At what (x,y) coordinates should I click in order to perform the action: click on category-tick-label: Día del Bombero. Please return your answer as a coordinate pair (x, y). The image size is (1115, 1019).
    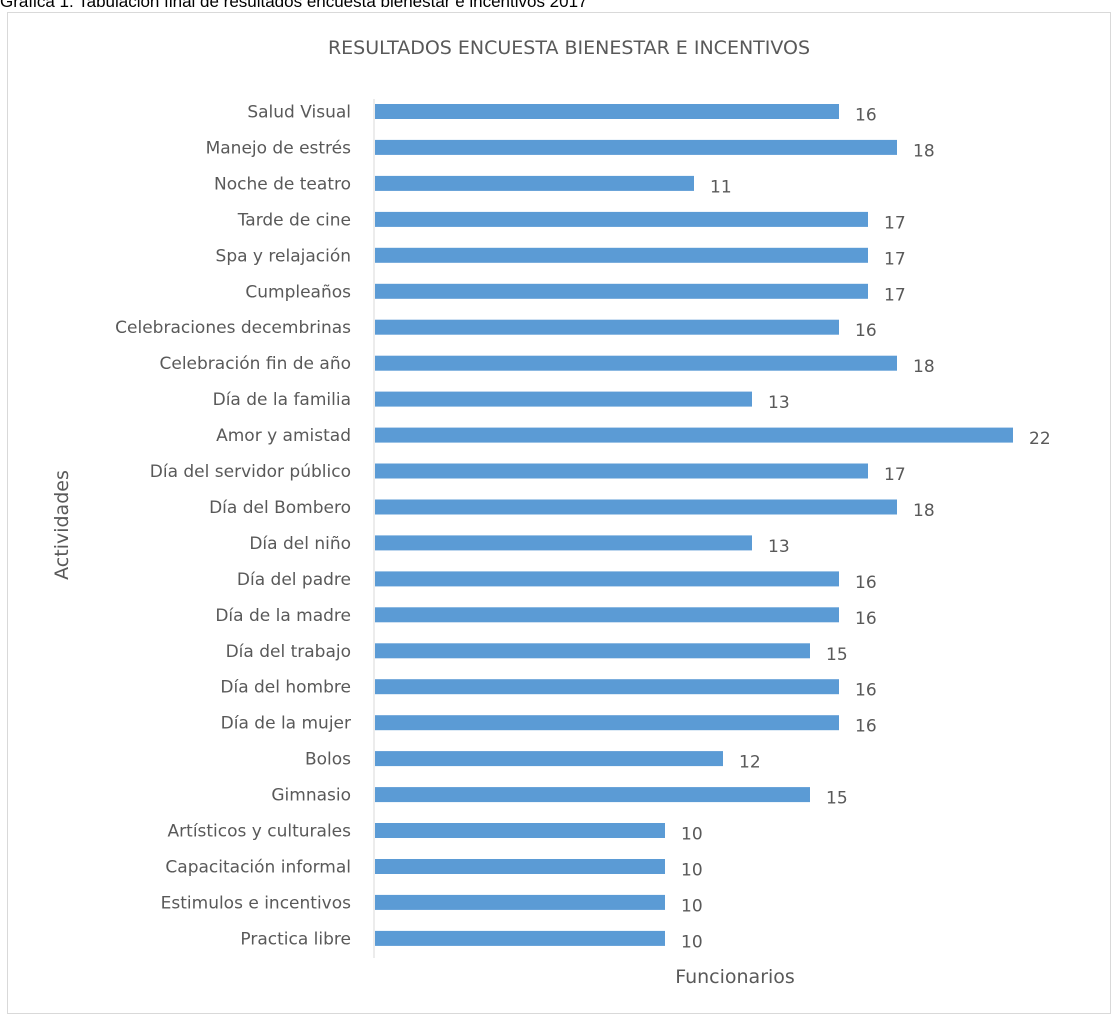
    Looking at the image, I should click on (280, 508).